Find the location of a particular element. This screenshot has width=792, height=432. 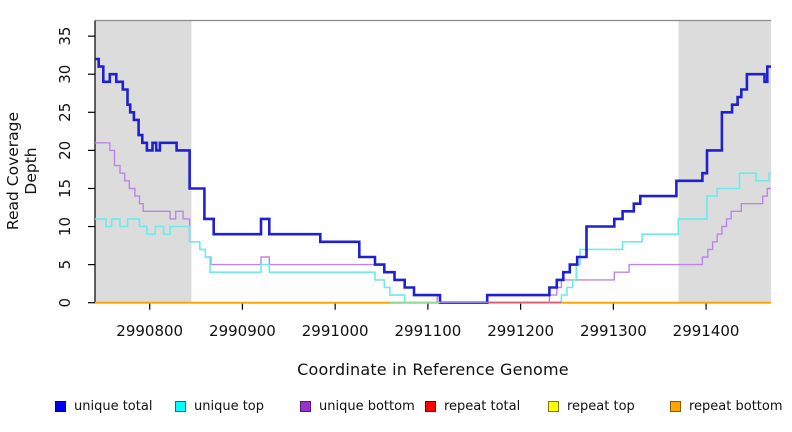

y-tick-label: 30 is located at coordinates (65, 74).